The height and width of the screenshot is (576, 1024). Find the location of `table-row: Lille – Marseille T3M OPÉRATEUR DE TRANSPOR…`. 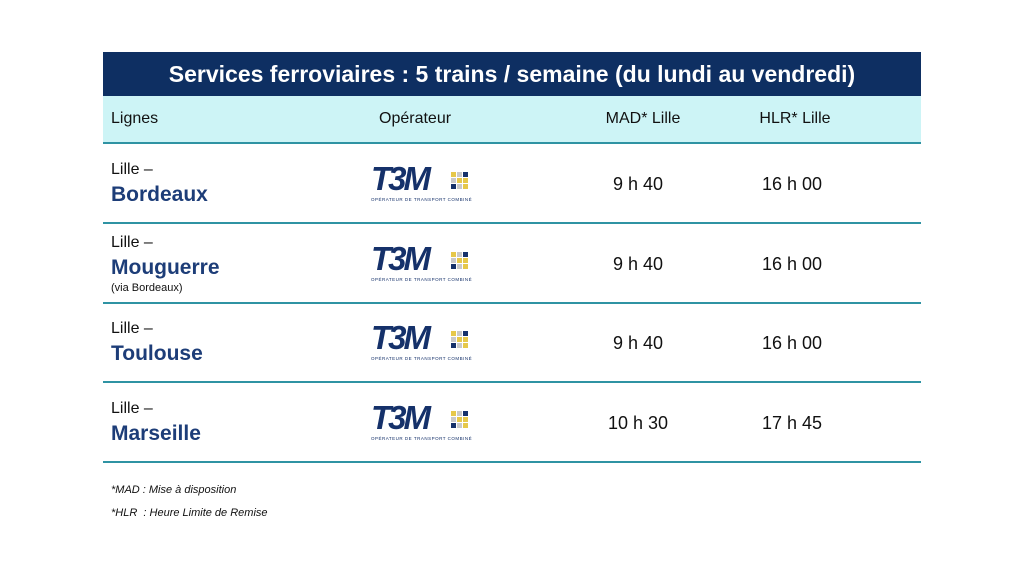

table-row: Lille – Marseille T3M OPÉRATEUR DE TRANSPOR… is located at coordinates (512, 423).